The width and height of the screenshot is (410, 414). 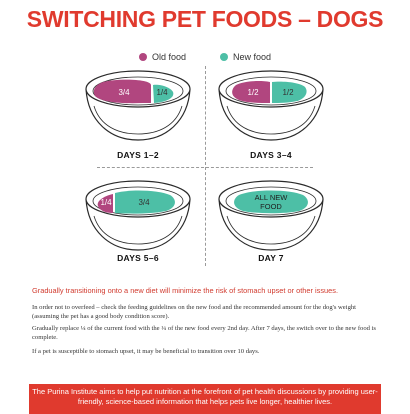 I want to click on day-label-3-4: DAYS 3–4, so click(x=271, y=155).